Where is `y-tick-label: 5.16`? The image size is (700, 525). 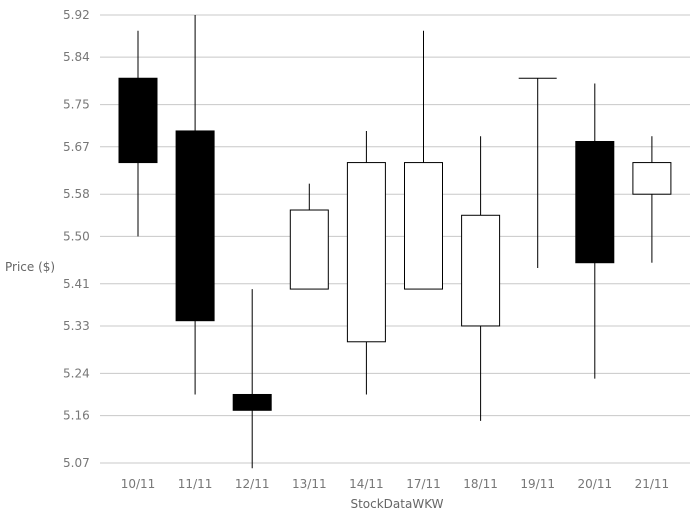 y-tick-label: 5.16 is located at coordinates (76, 416).